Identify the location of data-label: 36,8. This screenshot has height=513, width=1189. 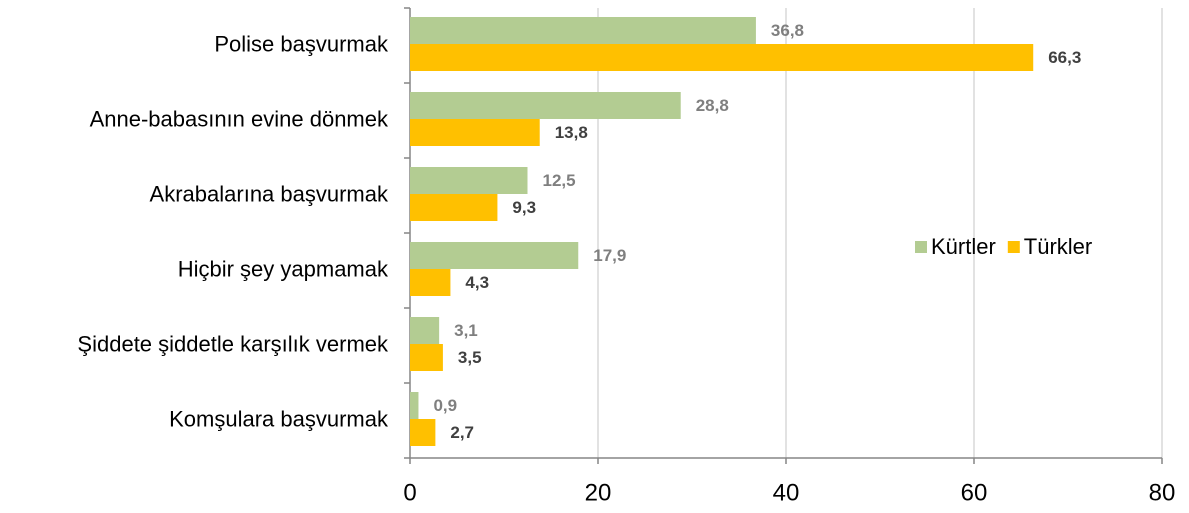
(787, 30).